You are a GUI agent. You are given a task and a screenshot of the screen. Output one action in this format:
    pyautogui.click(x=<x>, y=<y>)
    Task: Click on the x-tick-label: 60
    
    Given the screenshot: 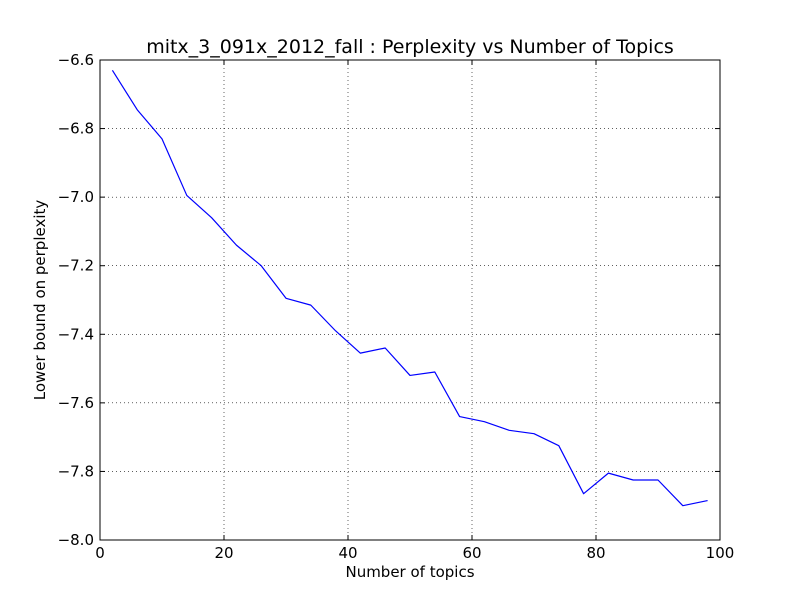 What is the action you would take?
    pyautogui.click(x=471, y=553)
    